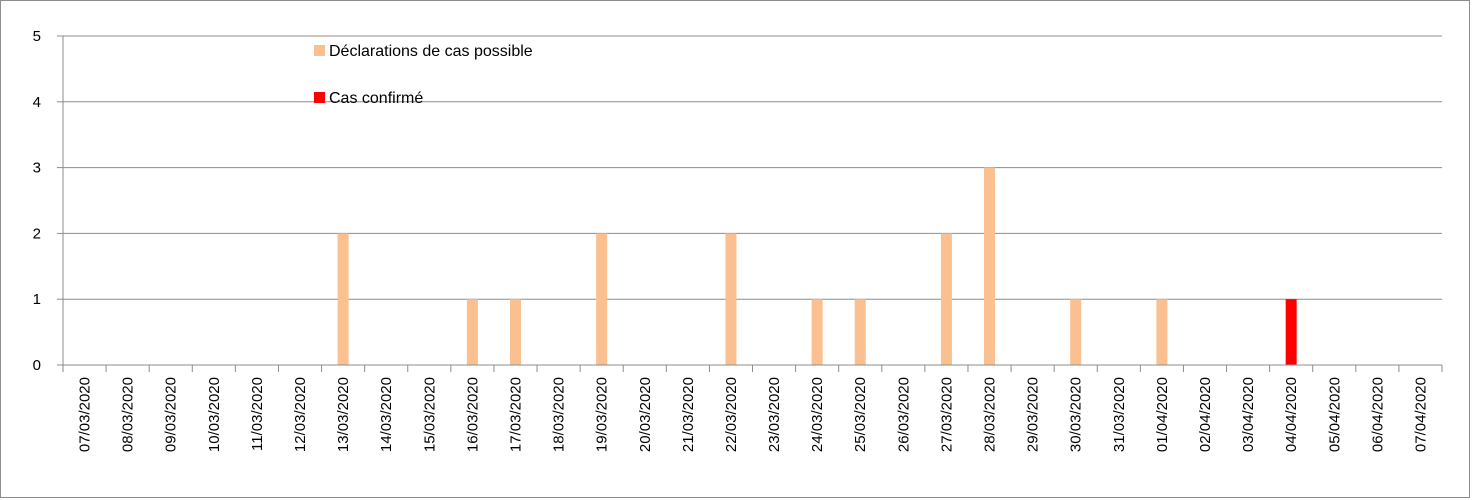 Image resolution: width=1472 pixels, height=500 pixels. I want to click on x-tick-label: 12/03/2020, so click(300, 414).